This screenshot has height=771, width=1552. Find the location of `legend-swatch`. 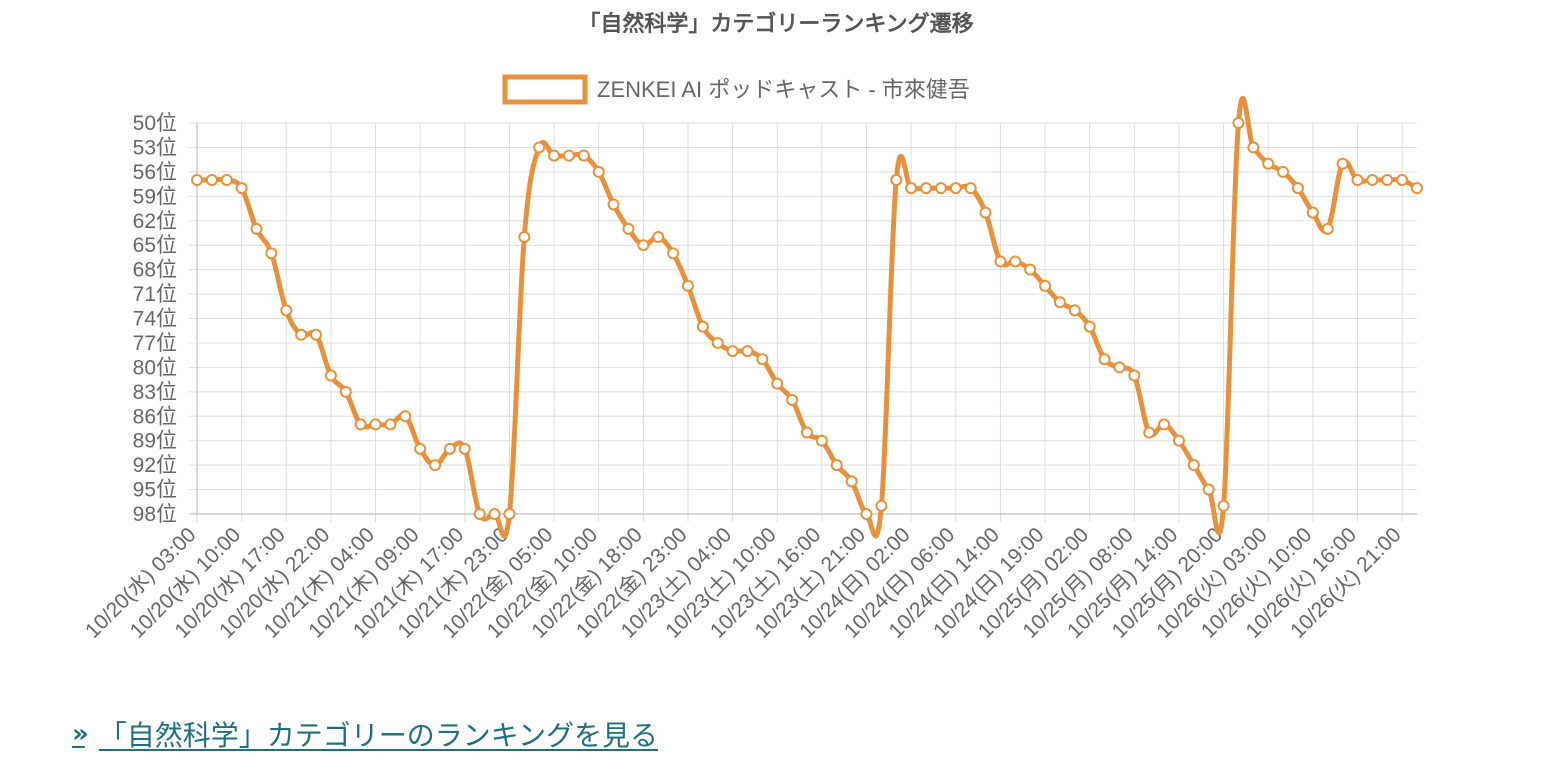

legend-swatch is located at coordinates (545, 89).